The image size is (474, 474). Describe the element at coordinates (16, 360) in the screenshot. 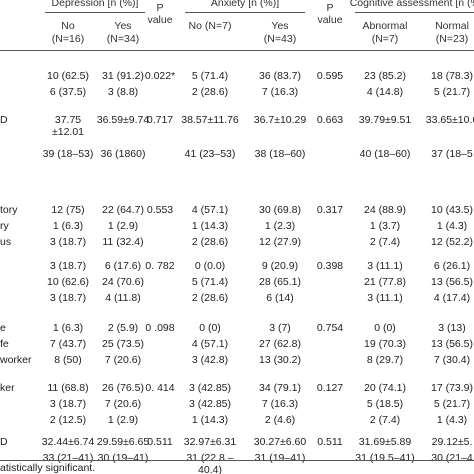

I see `row-label: worker` at that location.